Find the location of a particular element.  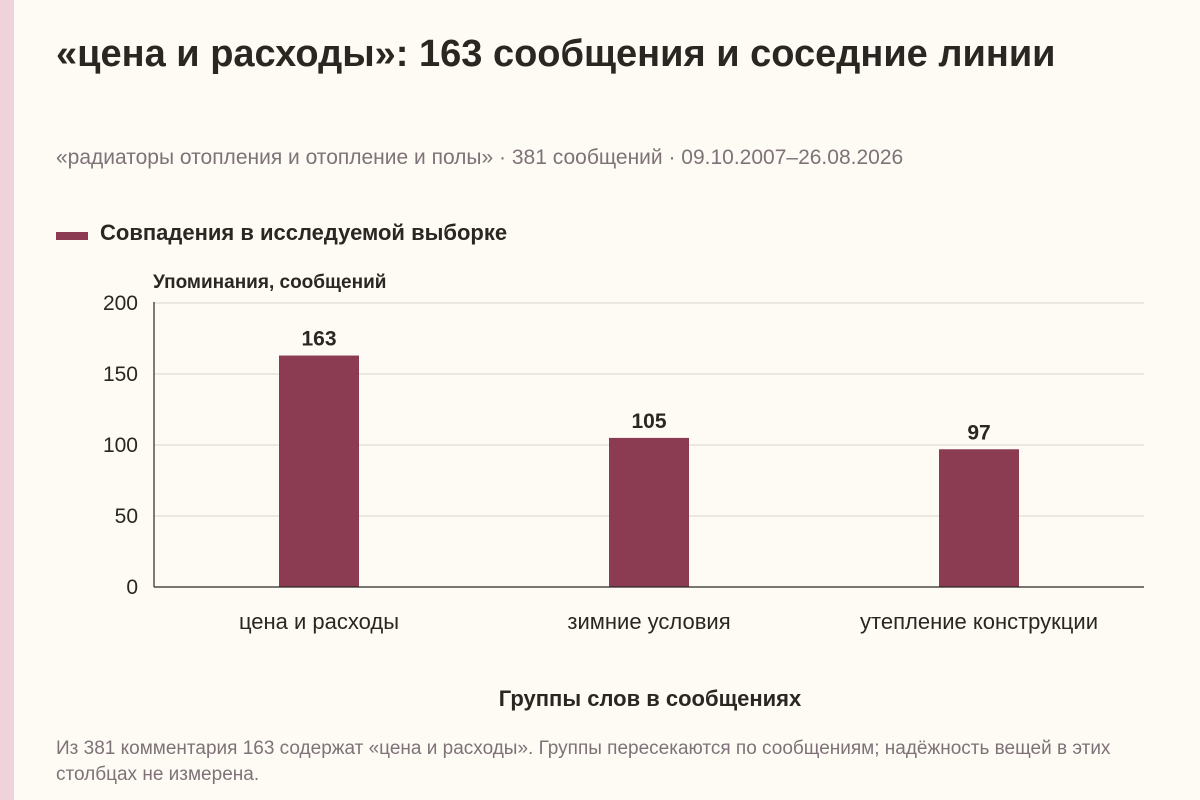

bar-value-label: 163 is located at coordinates (318, 339).